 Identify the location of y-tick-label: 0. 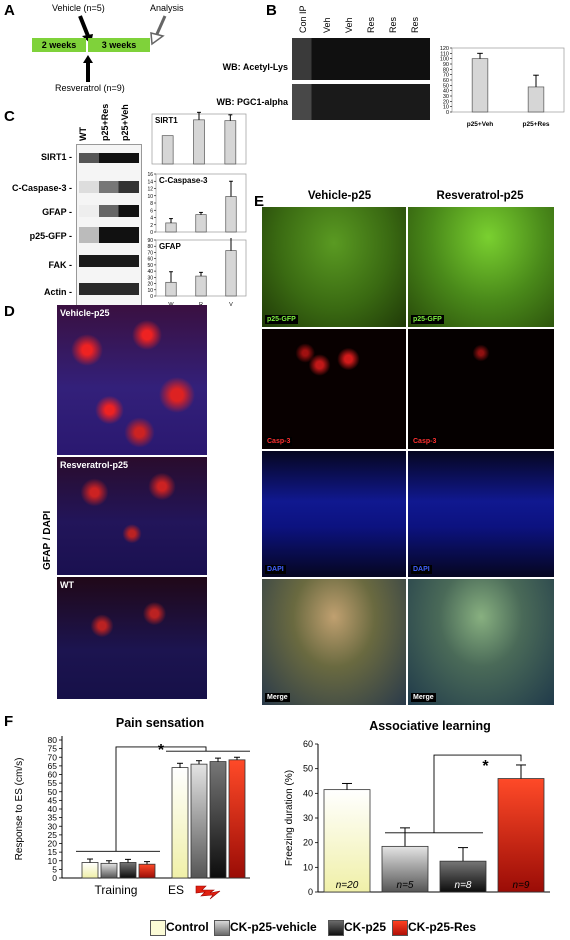
(151, 233).